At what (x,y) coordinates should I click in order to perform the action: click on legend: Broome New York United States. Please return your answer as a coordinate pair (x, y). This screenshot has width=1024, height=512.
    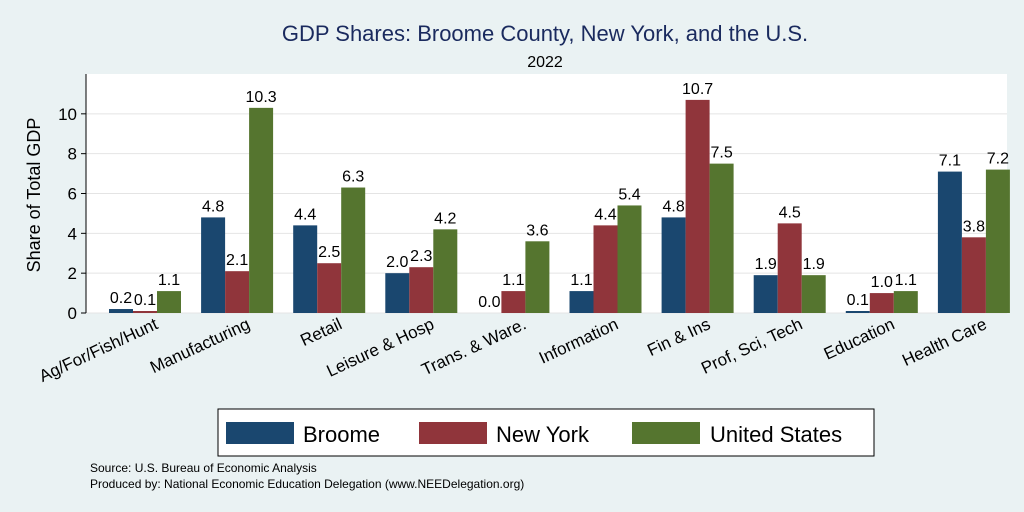
    Looking at the image, I should click on (546, 432).